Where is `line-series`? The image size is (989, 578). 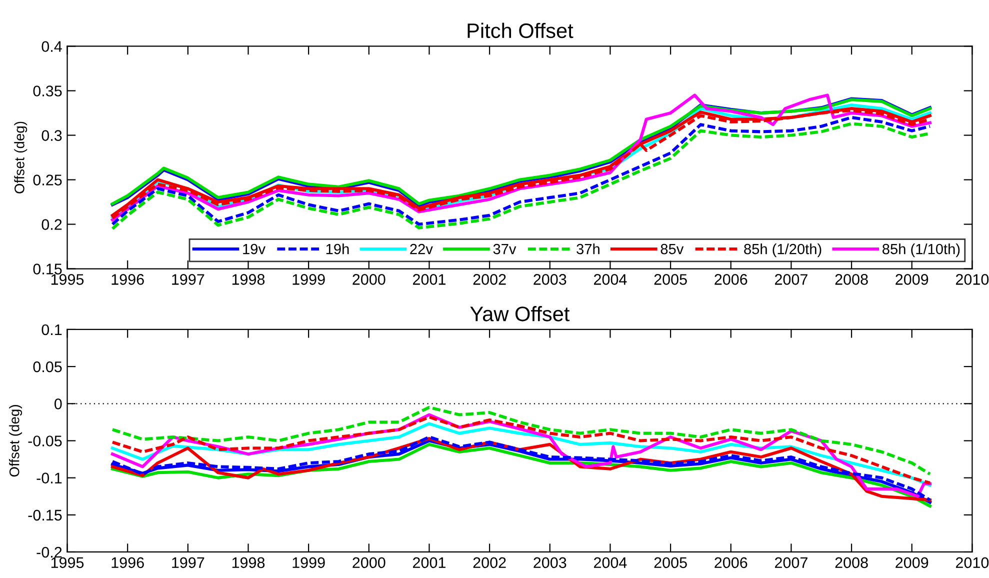
line-series is located at coordinates (521, 441).